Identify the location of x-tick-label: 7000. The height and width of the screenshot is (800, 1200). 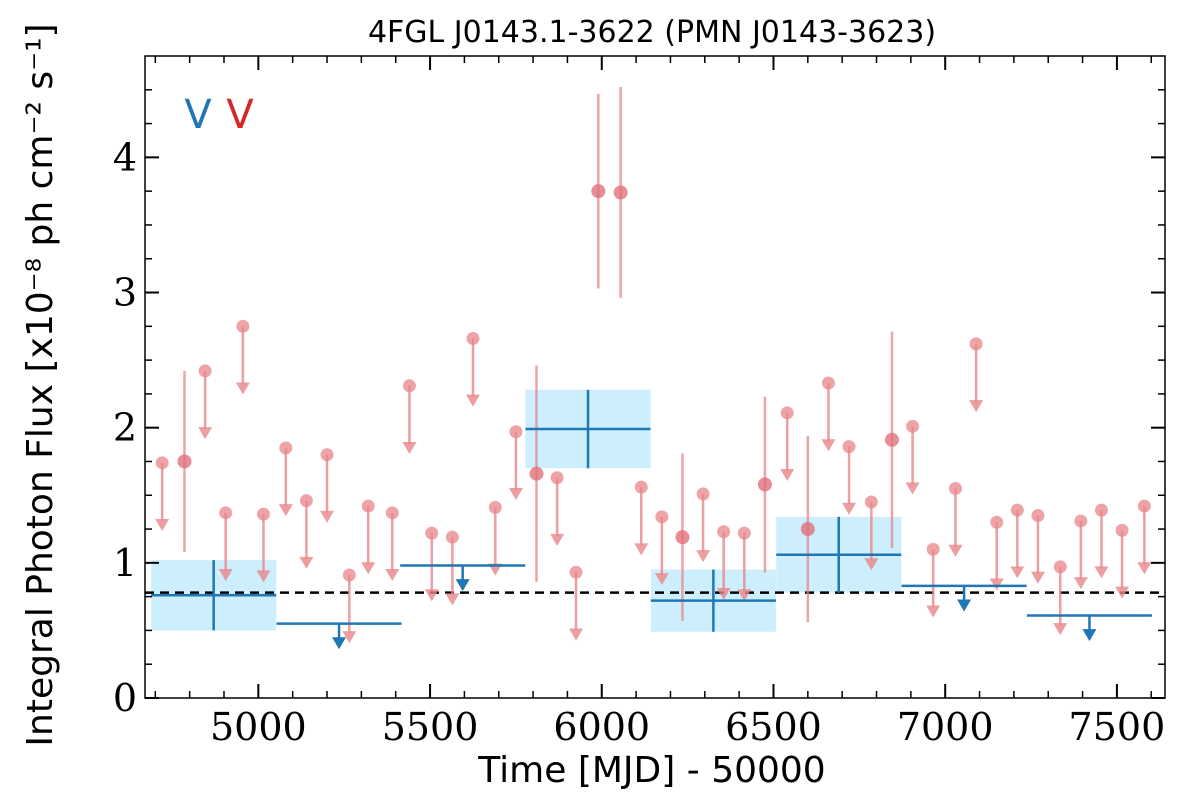
(945, 727).